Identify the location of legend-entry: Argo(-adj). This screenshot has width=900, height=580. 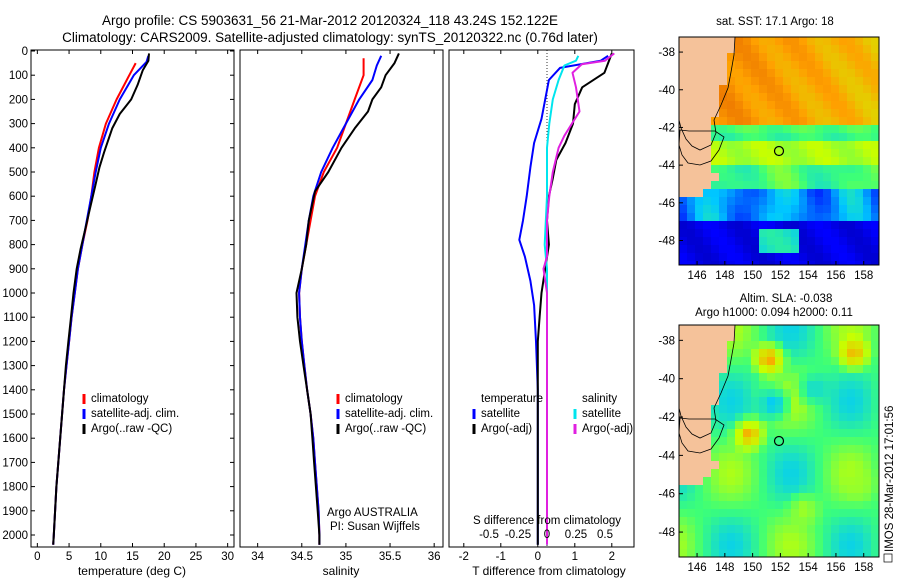
(506, 429).